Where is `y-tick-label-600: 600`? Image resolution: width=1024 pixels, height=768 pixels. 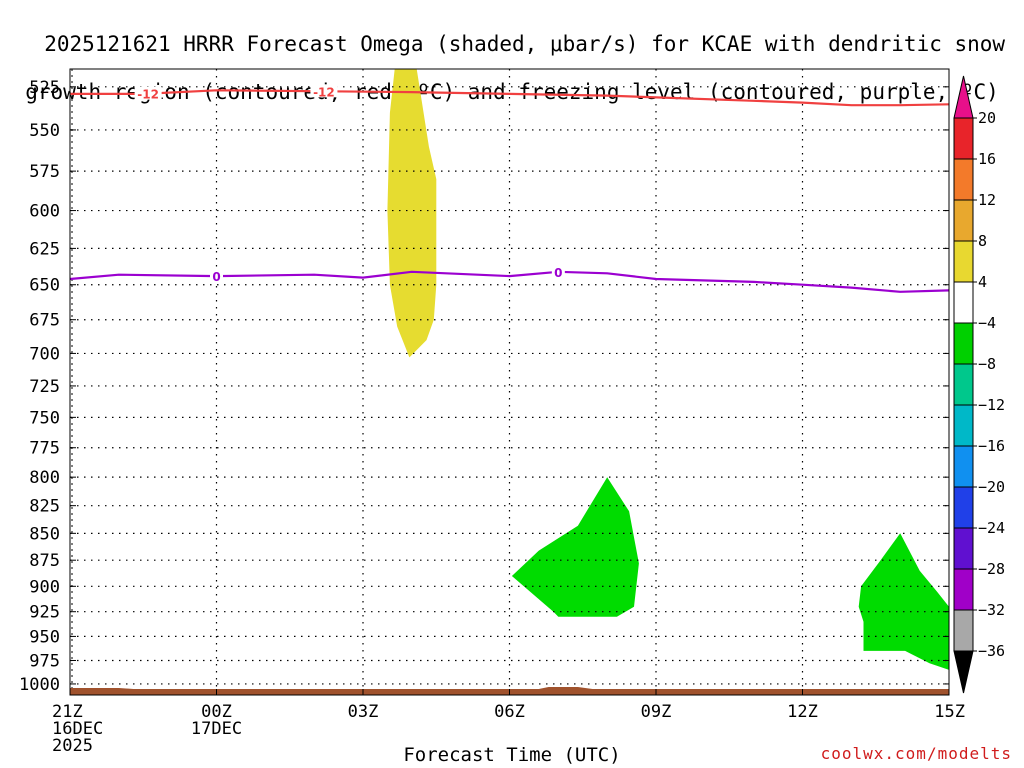
y-tick-label-600: 600 is located at coordinates (44, 212).